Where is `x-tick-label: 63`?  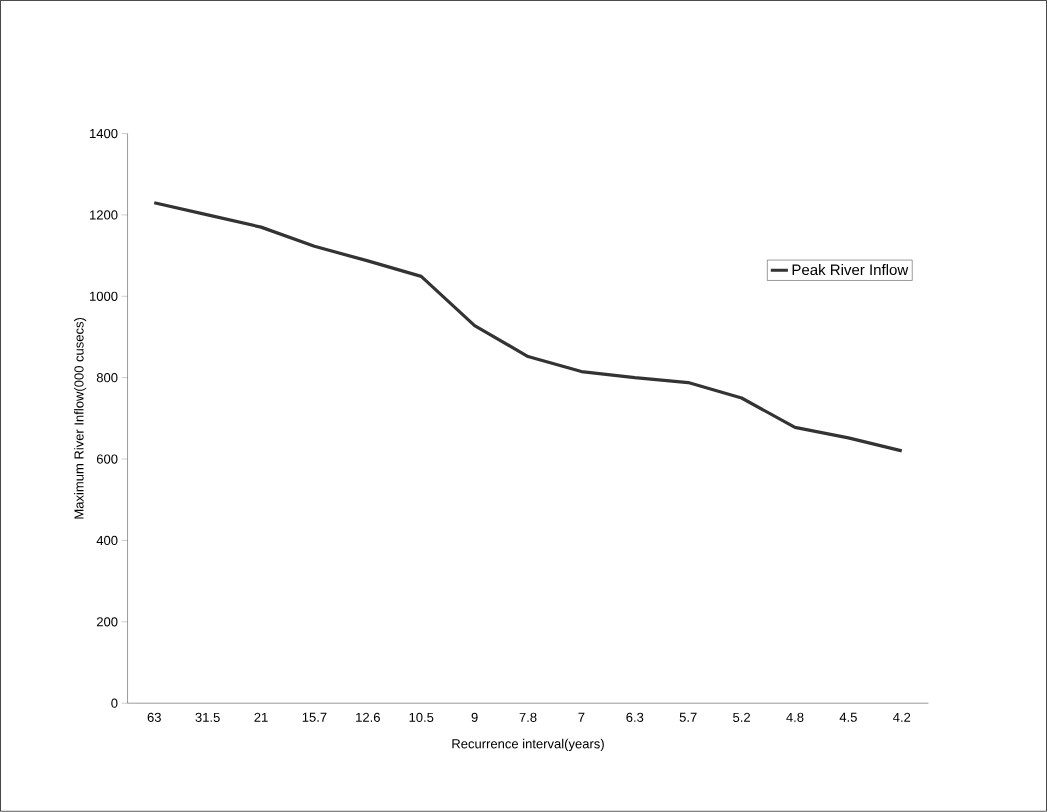 x-tick-label: 63 is located at coordinates (154, 717).